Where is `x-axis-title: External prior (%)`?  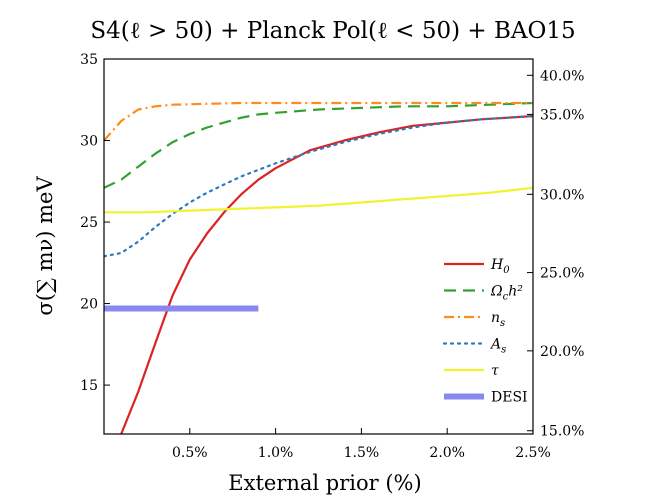 x-axis-title: External prior (%) is located at coordinates (324, 483).